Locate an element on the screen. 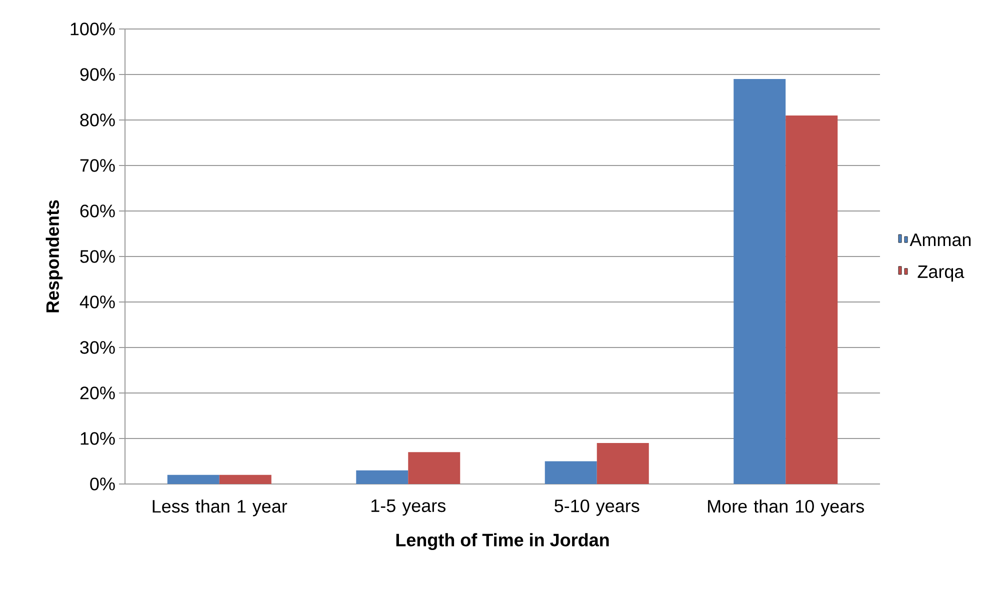 The height and width of the screenshot is (604, 995). x-tick-label: 1-5 years is located at coordinates (408, 508).